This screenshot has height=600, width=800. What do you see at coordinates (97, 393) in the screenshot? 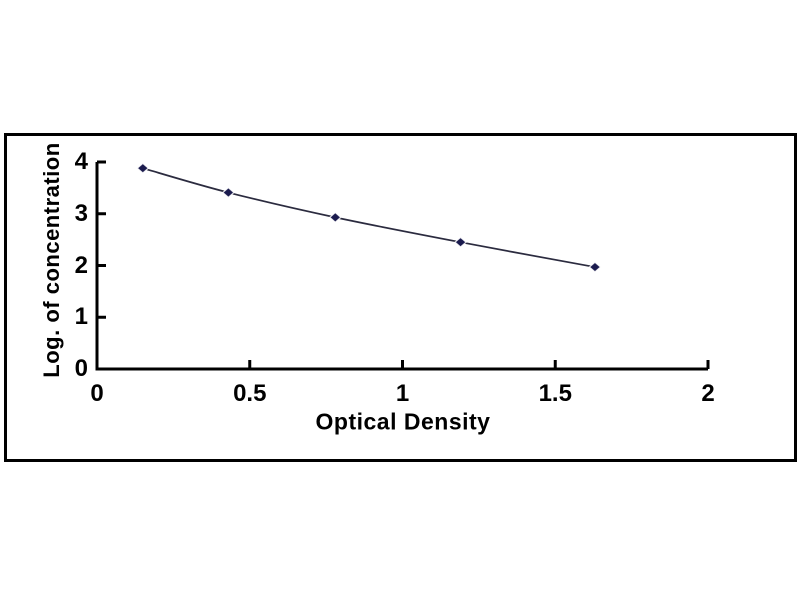
I see `x-tick-label: 0` at bounding box center [97, 393].